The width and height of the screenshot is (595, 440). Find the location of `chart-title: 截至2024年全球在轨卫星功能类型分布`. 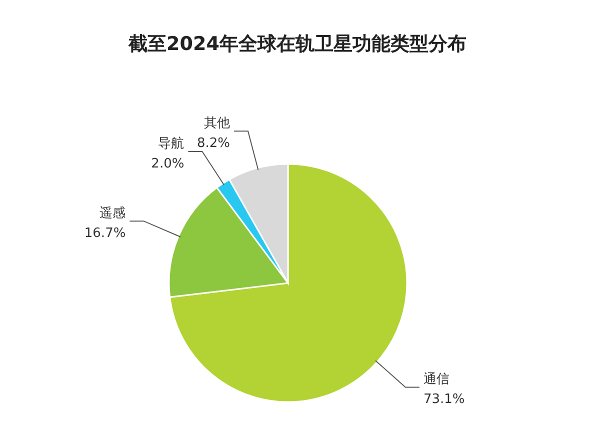

chart-title: 截至2024年全球在轨卫星功能类型分布 is located at coordinates (297, 44).